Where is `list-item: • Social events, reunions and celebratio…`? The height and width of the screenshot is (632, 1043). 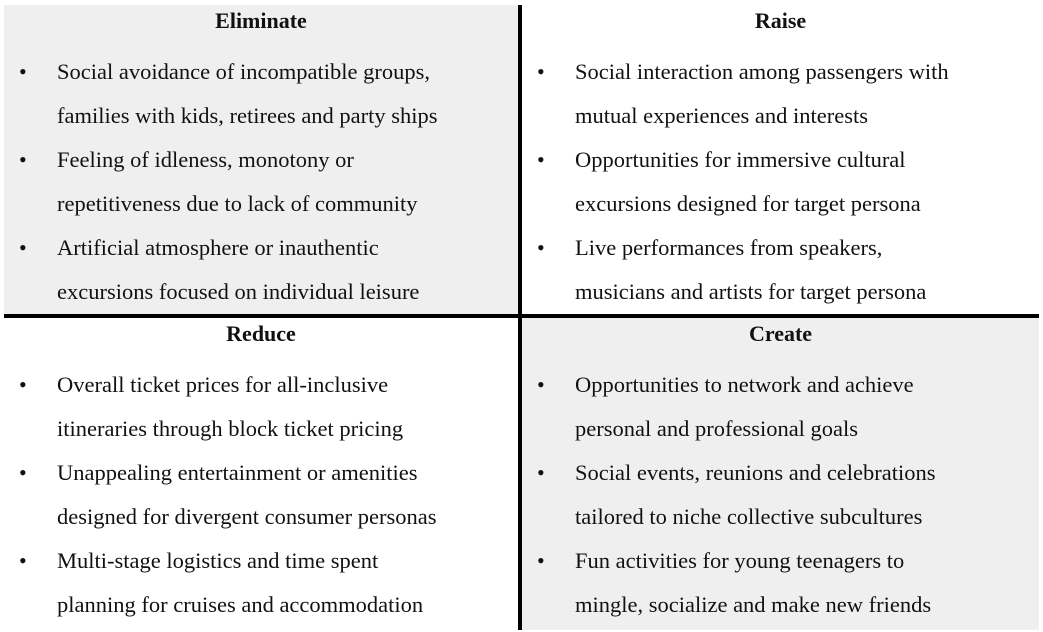 list-item: • Social events, reunions and celebratio… is located at coordinates (780, 495).